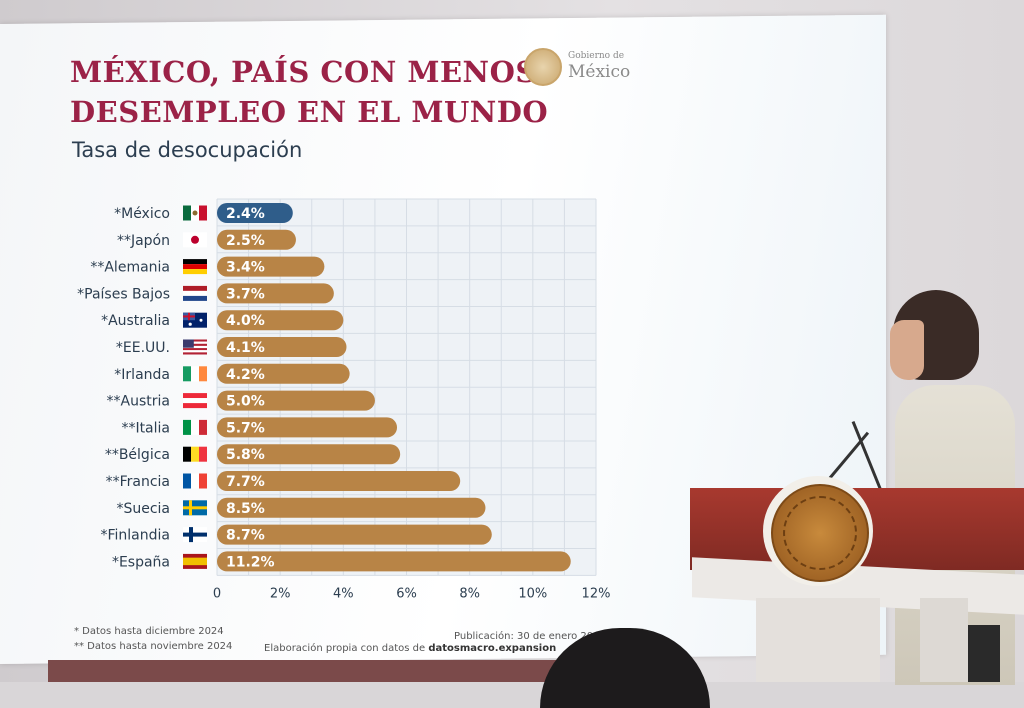 The width and height of the screenshot is (1024, 708). I want to click on finland-flag-icon, so click(195, 535).